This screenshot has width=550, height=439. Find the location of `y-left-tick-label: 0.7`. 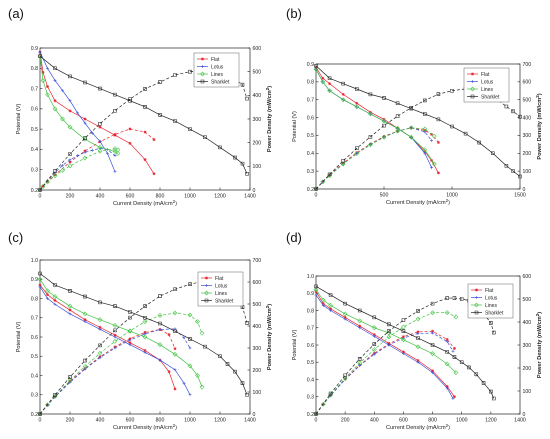

y-left-tick-label: 0.7 is located at coordinates (310, 329).